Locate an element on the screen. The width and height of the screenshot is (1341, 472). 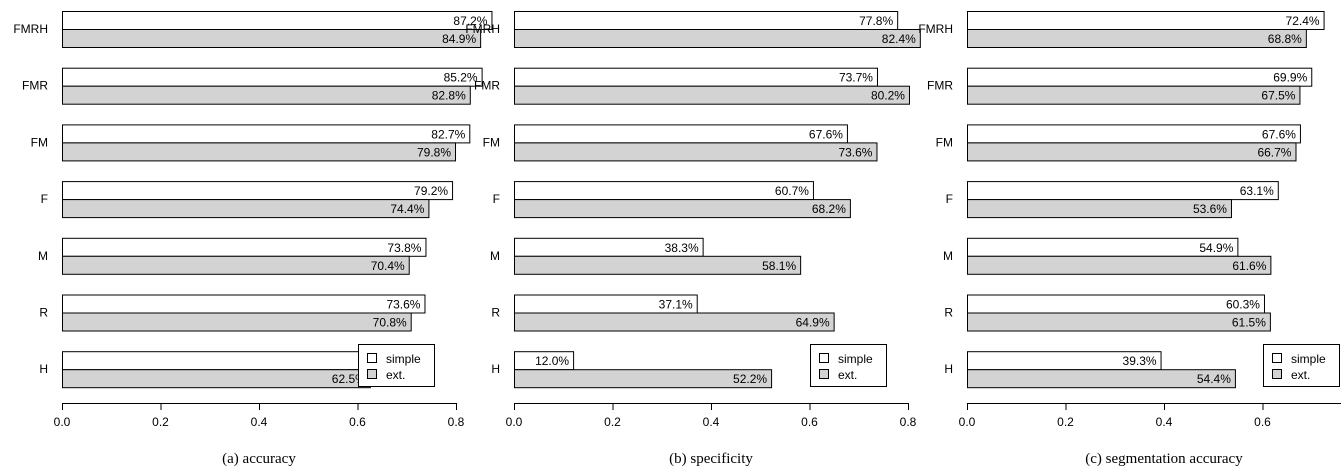
data-label: 63.1% is located at coordinates (1257, 191).